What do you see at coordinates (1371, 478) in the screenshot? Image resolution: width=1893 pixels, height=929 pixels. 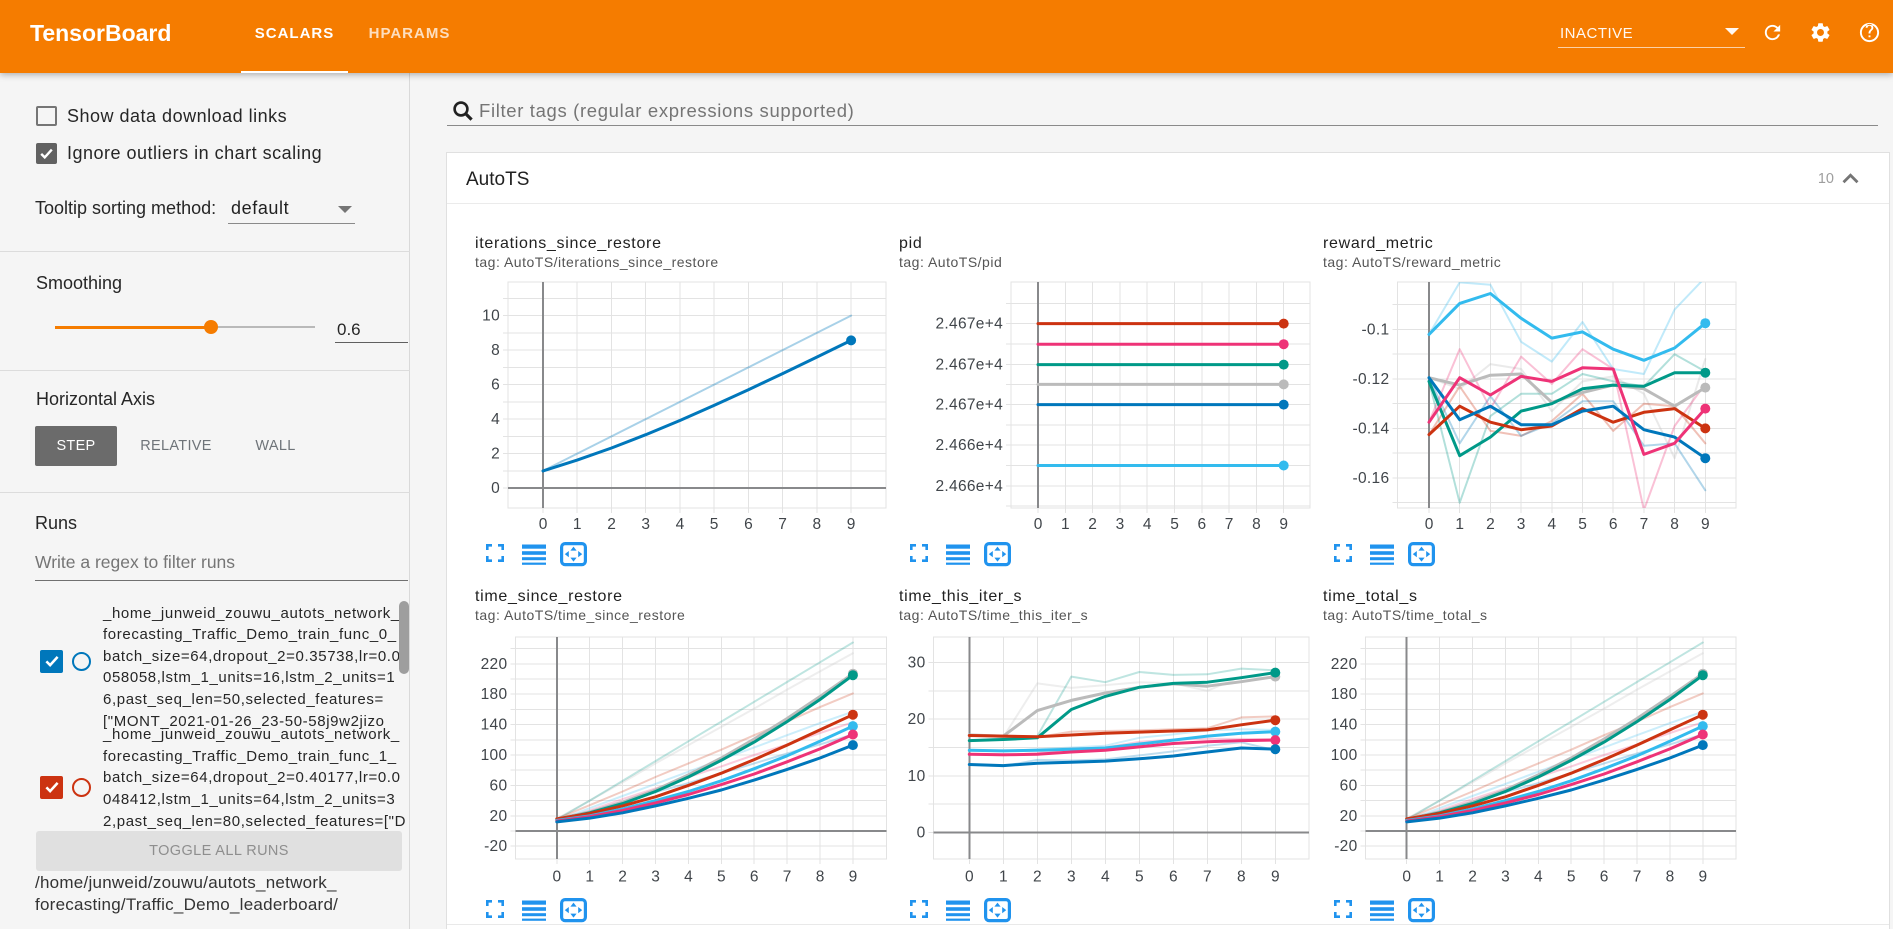 I see `svg-text: -0.16` at bounding box center [1371, 478].